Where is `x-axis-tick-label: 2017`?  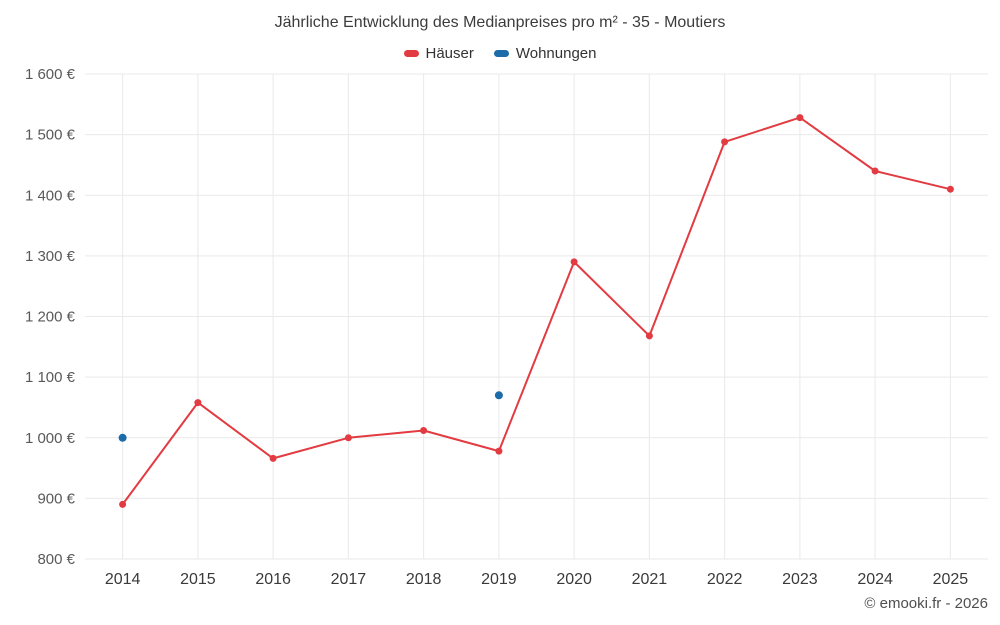
x-axis-tick-label: 2017 is located at coordinates (349, 579).